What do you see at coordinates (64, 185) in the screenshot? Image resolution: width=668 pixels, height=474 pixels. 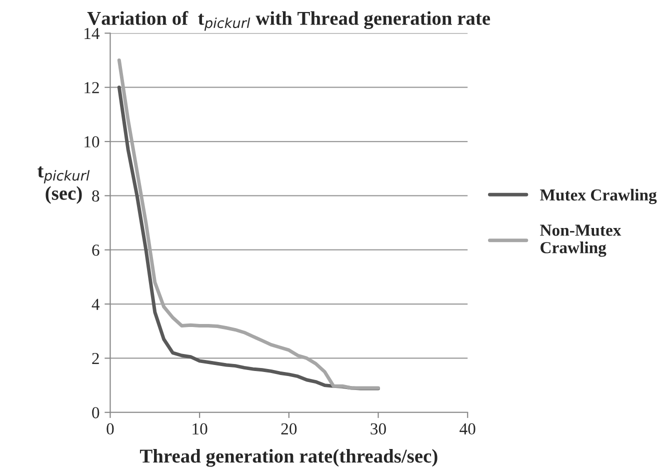 I see `y-axis-title: t$_{pickurl}$ (sec)` at bounding box center [64, 185].